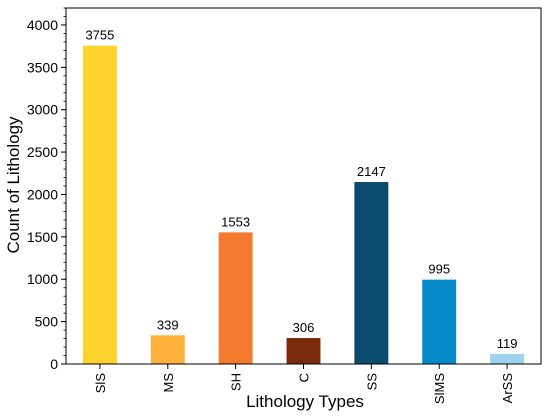 This screenshot has width=550, height=419. What do you see at coordinates (236, 382) in the screenshot?
I see `x-tick-label: SH` at bounding box center [236, 382].